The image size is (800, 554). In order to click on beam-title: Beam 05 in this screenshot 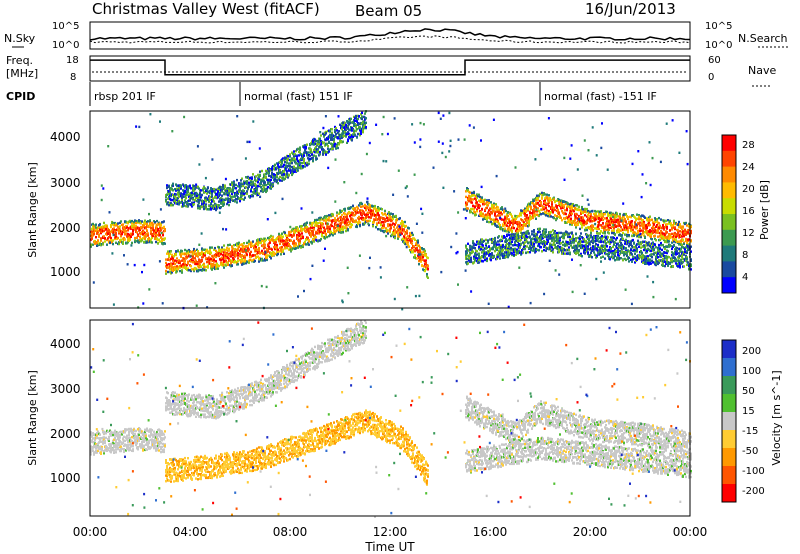, I will do `click(388, 11)`.